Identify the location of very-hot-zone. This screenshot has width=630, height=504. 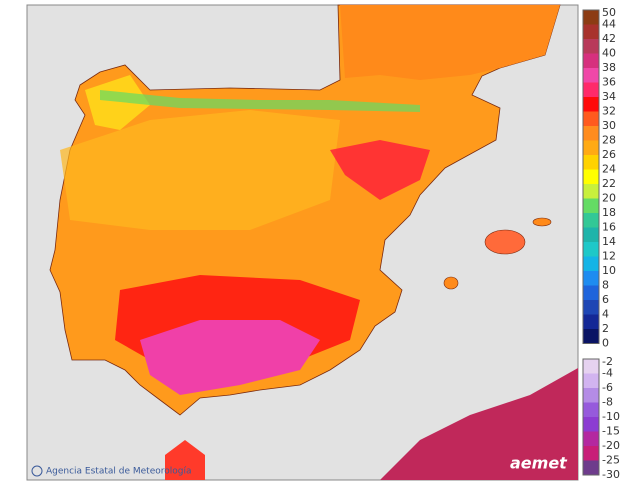
(230, 357).